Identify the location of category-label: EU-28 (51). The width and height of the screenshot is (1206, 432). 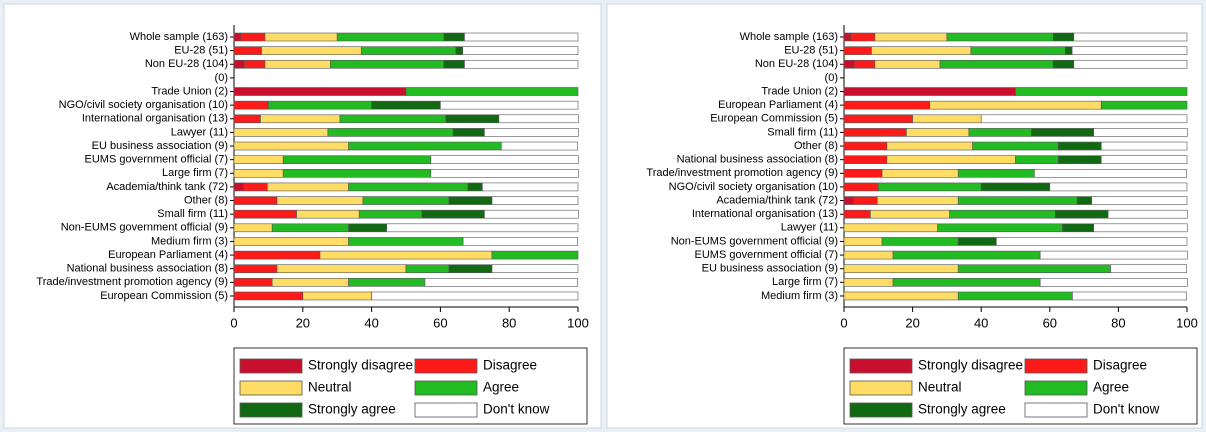
(811, 51).